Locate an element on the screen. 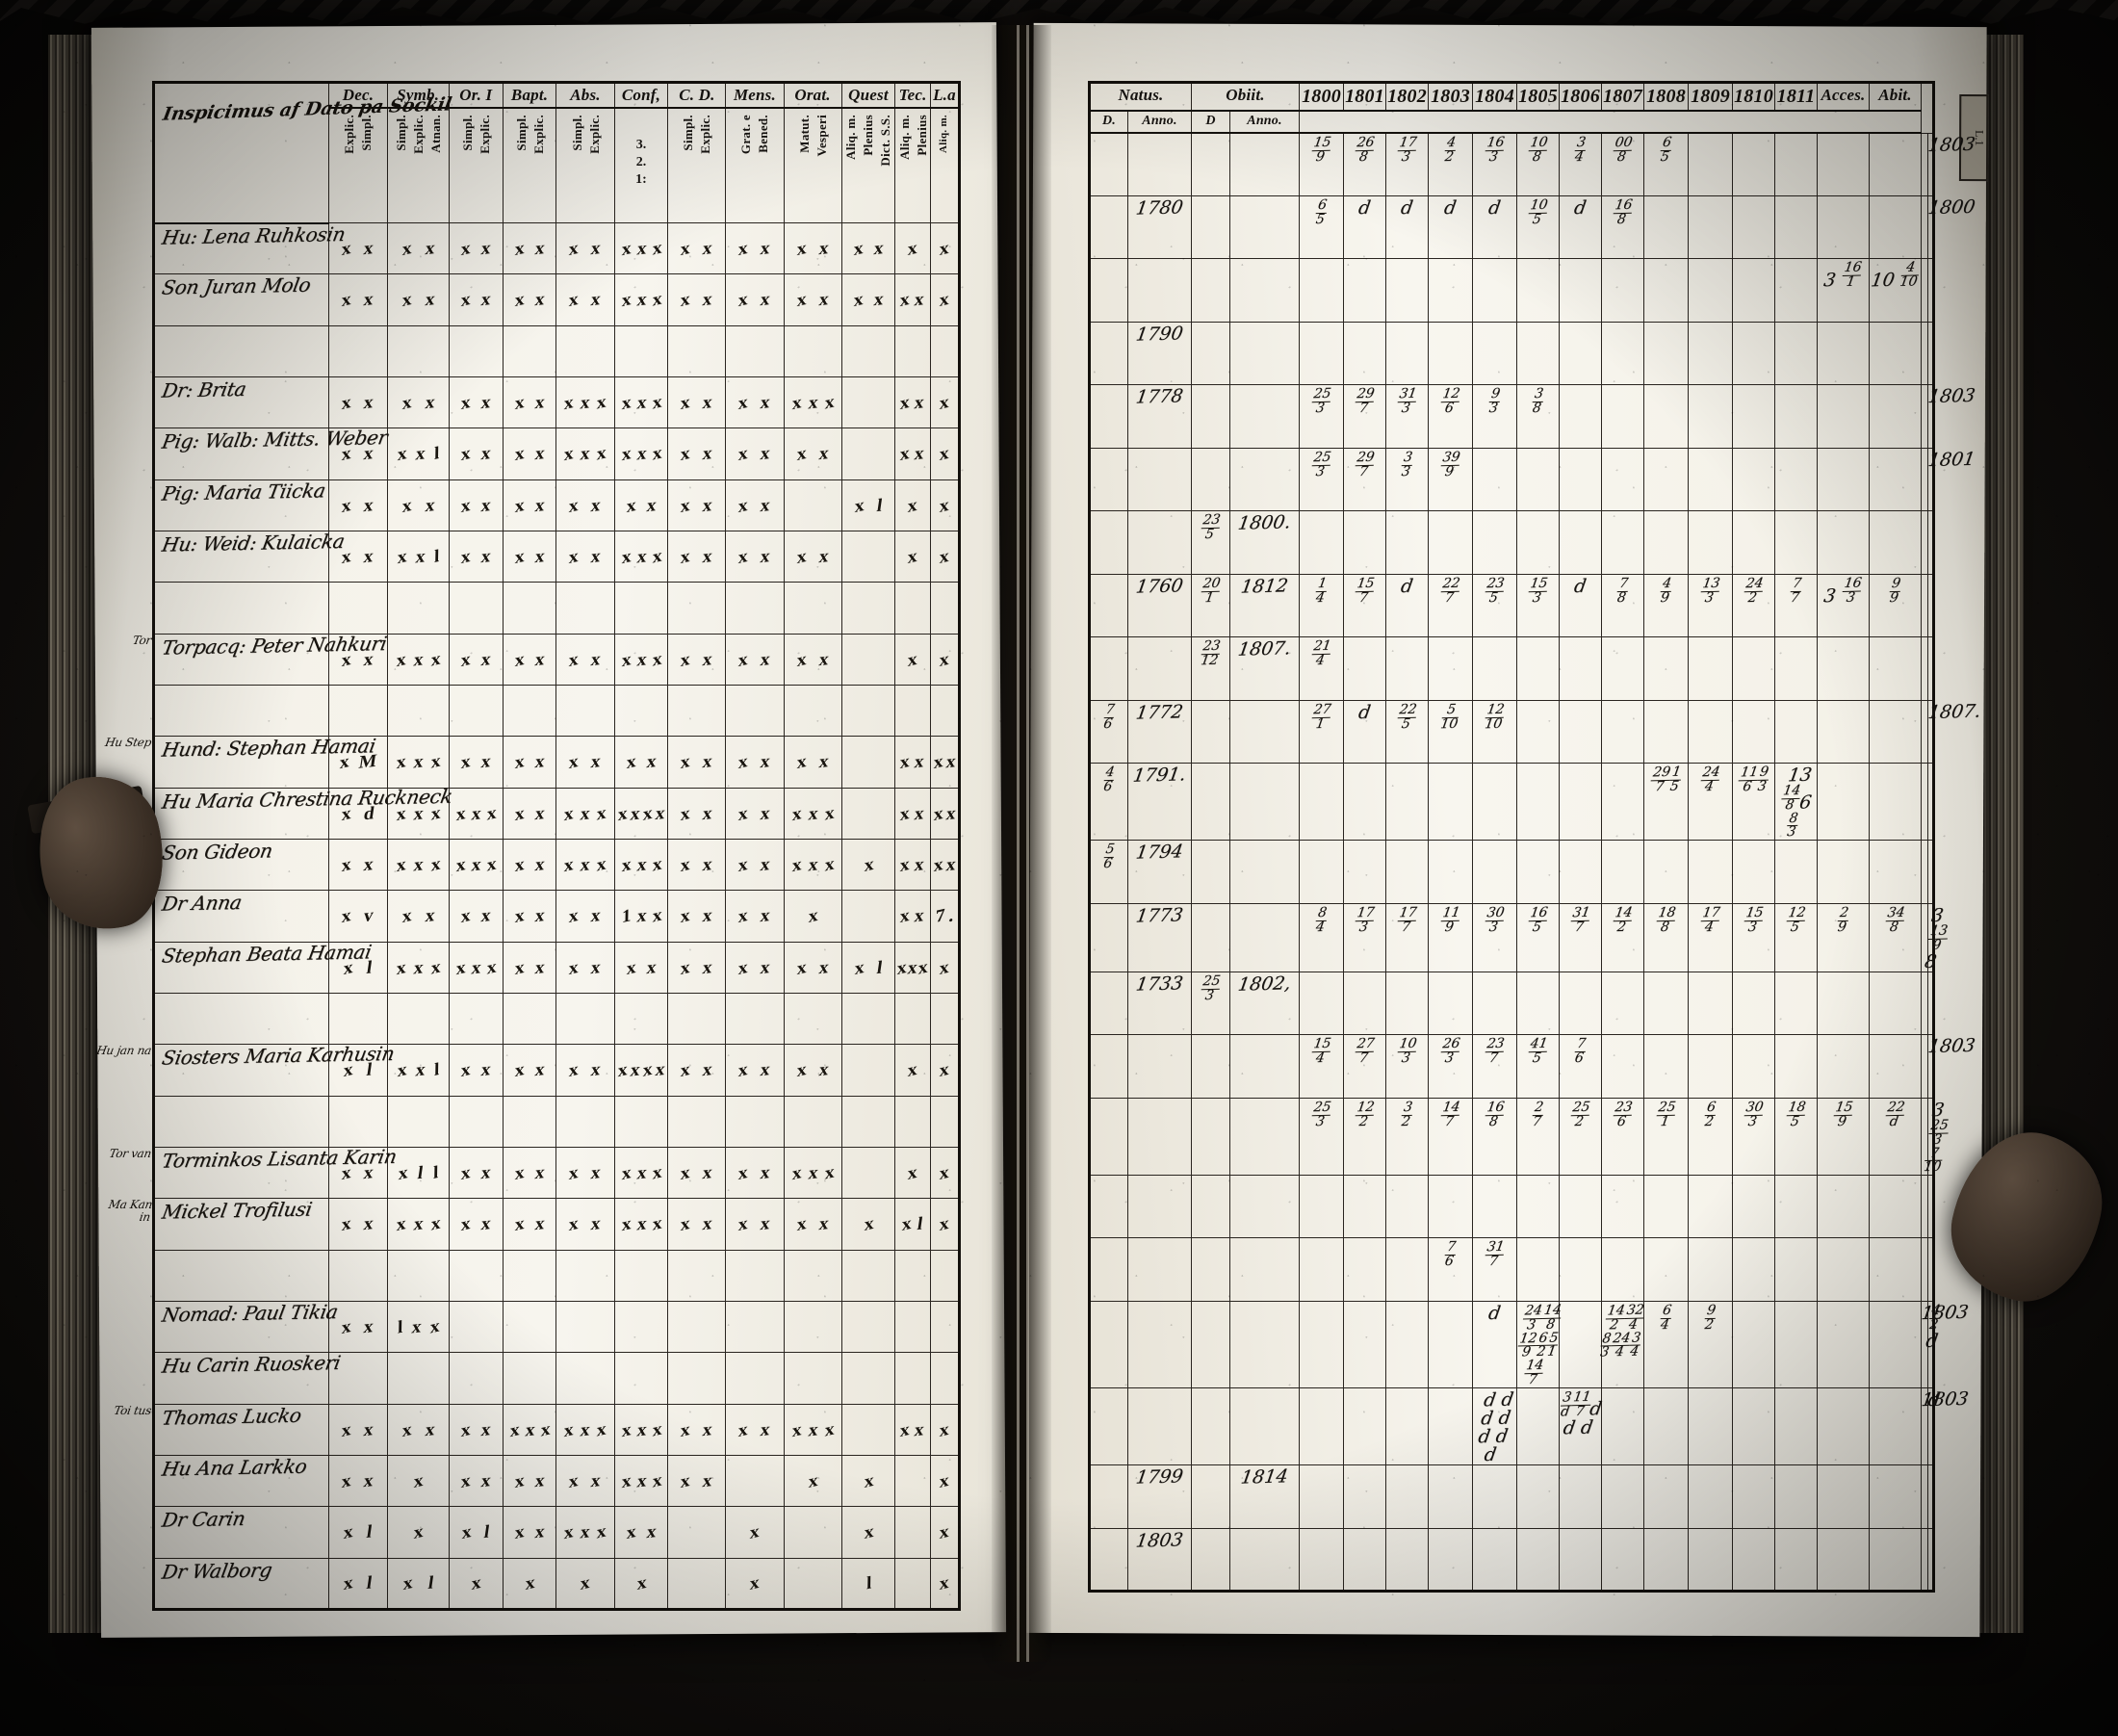 Image resolution: width=2118 pixels, height=1736 pixels. attendance-cell: 7. is located at coordinates (945, 916).